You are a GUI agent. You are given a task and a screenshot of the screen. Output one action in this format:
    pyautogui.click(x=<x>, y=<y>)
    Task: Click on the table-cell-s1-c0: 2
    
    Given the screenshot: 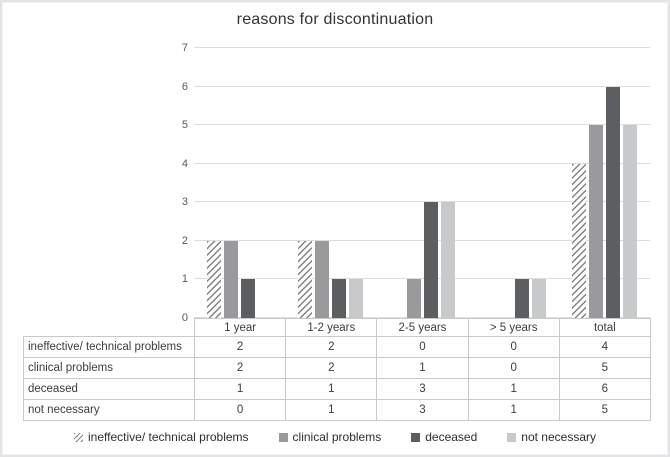 What is the action you would take?
    pyautogui.click(x=240, y=368)
    